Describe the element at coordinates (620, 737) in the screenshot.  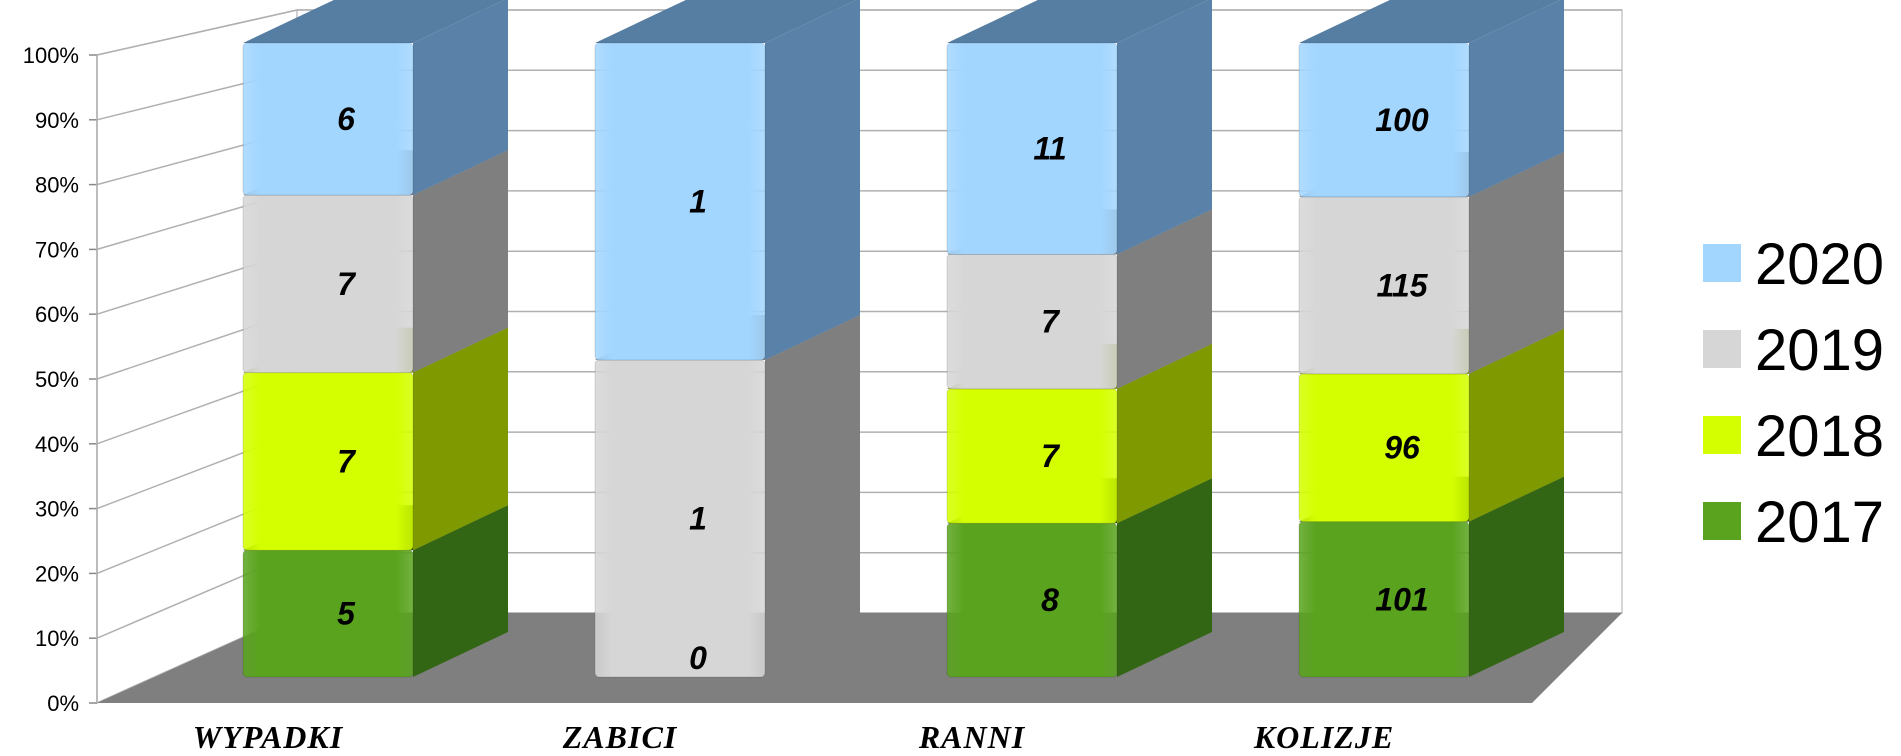
I see `x-category-label: ZABICI` at that location.